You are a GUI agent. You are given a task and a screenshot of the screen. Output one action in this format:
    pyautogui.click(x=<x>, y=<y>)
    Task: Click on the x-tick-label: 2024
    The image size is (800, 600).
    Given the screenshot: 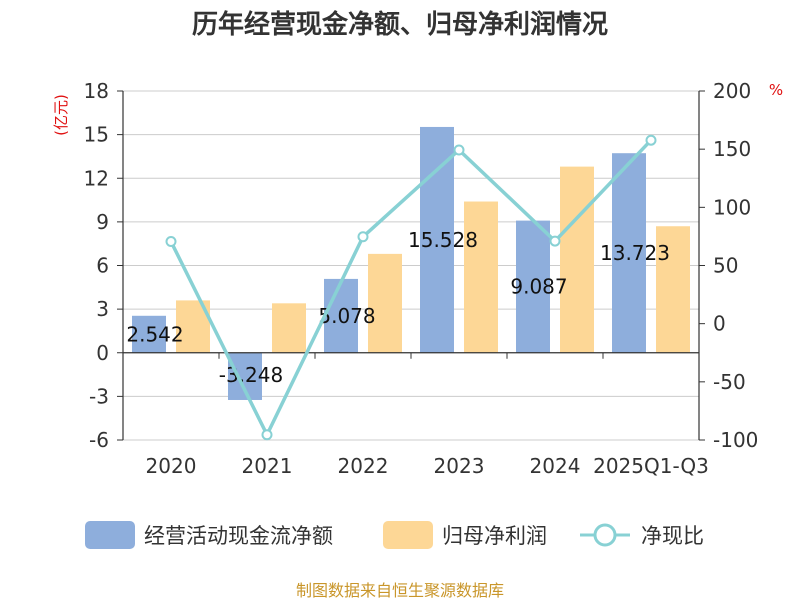 What is the action you would take?
    pyautogui.click(x=555, y=466)
    